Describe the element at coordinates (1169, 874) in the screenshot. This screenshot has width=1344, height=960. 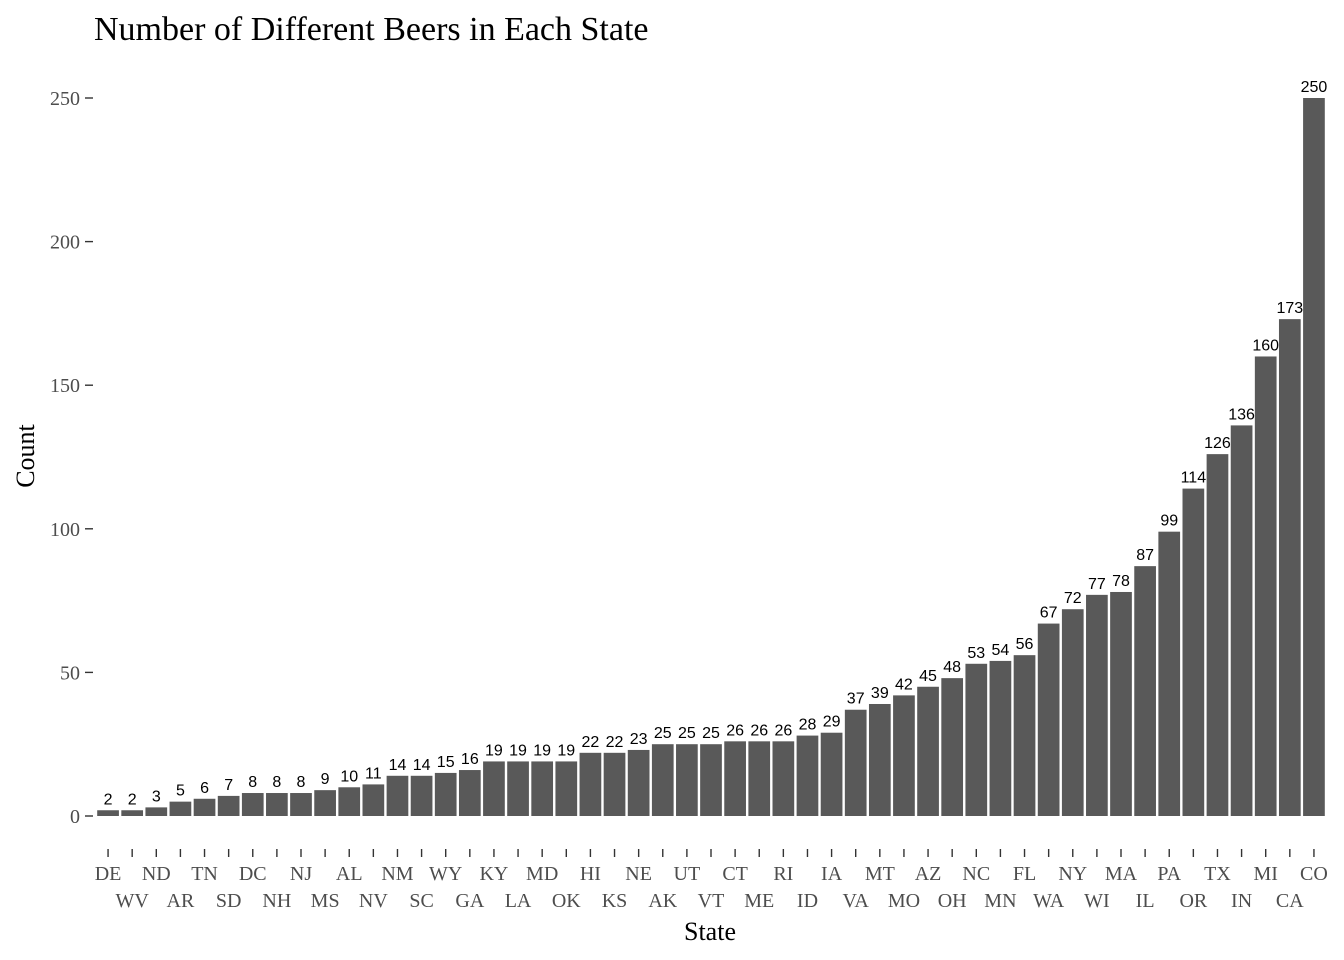
I see `x-tick-label: PA` at that location.